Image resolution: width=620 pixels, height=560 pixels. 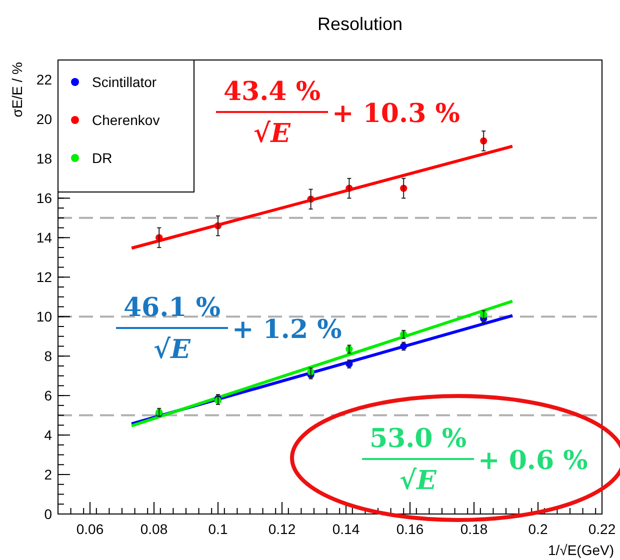 What do you see at coordinates (90, 529) in the screenshot?
I see `x-tick-label: 0.06` at bounding box center [90, 529].